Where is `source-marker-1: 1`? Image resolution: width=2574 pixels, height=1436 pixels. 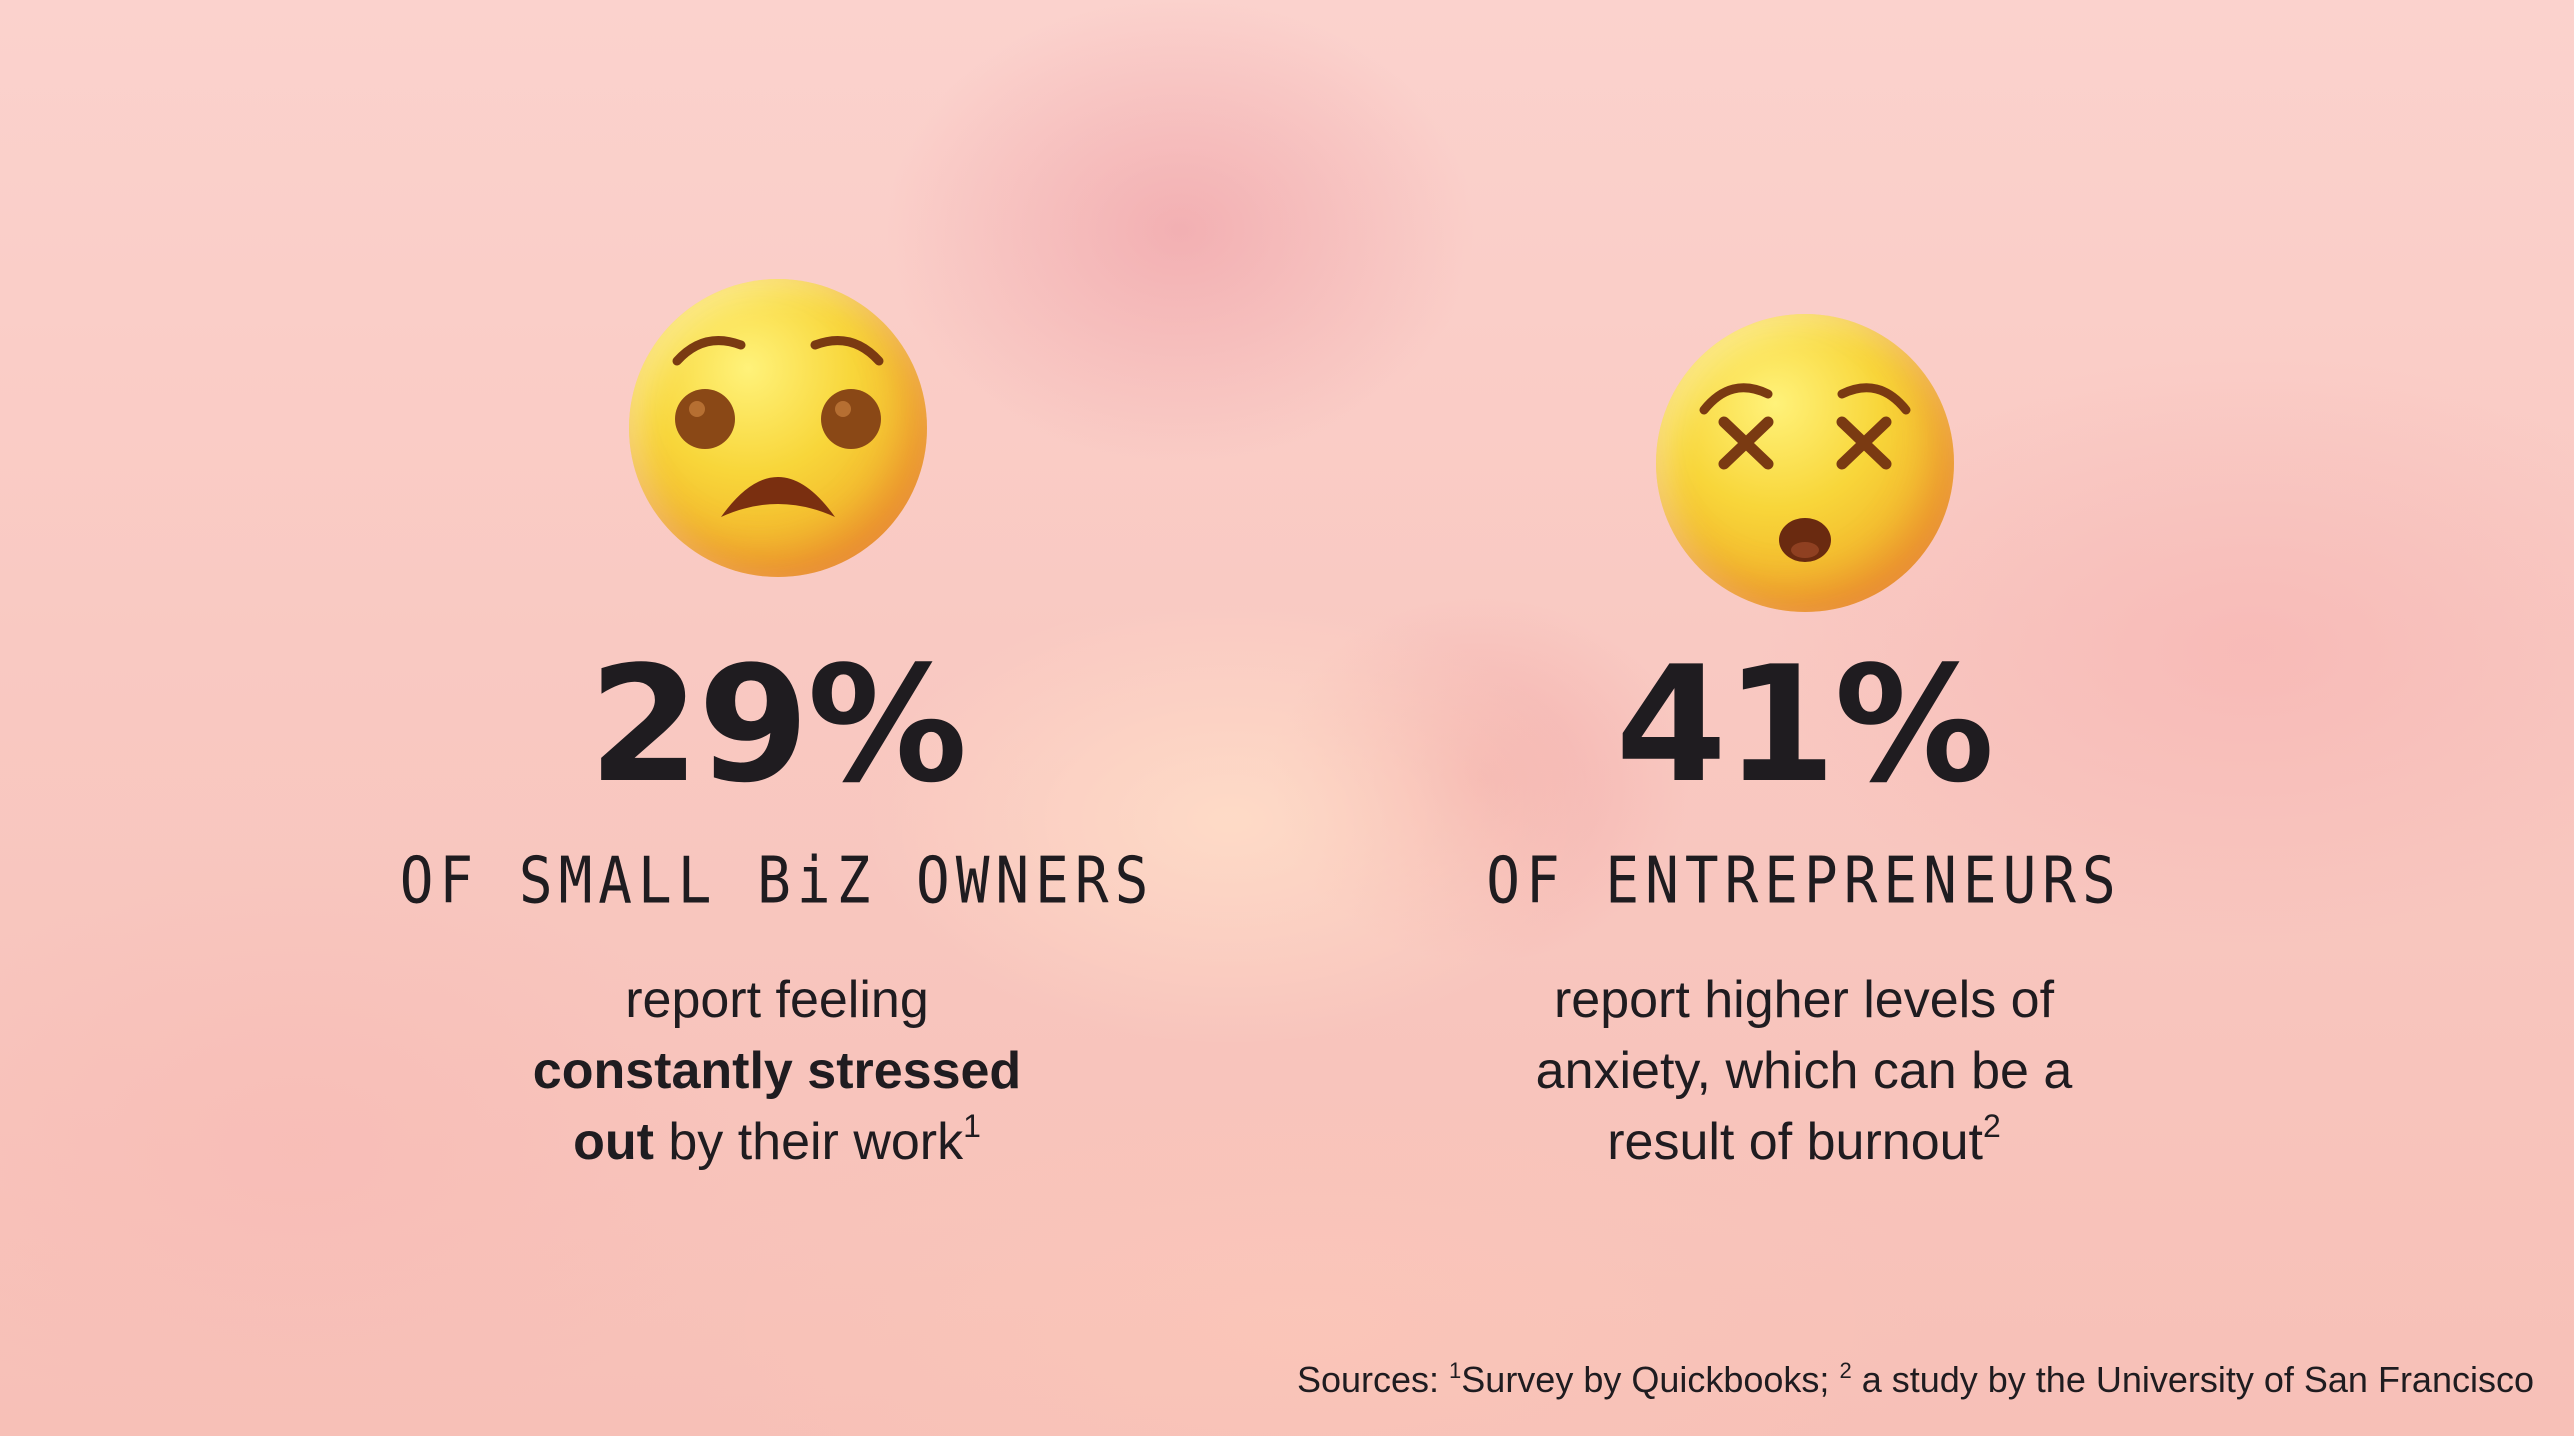
source-marker-1: 1 is located at coordinates (1455, 1370).